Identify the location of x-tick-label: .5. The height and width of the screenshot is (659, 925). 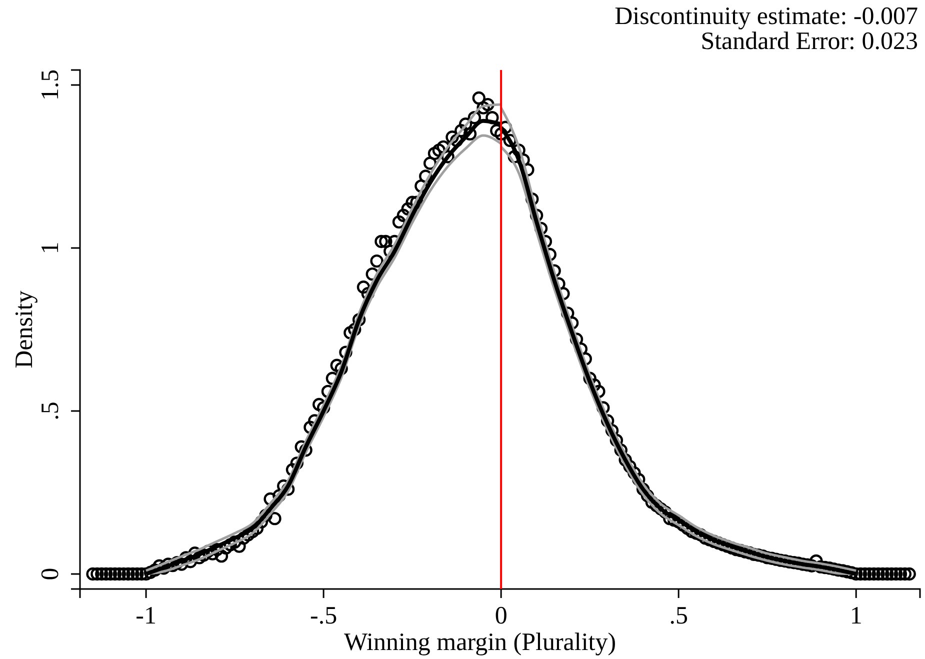
(678, 616).